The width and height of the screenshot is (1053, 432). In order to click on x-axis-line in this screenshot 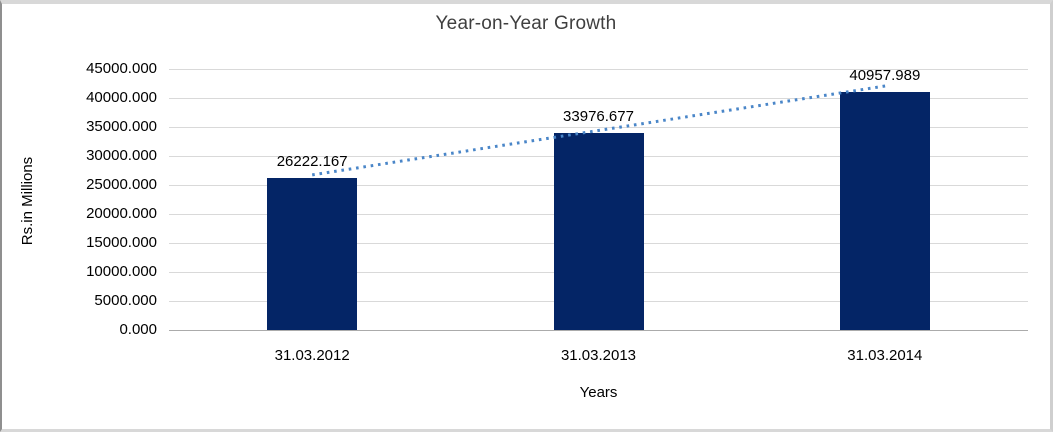, I will do `click(598, 330)`.